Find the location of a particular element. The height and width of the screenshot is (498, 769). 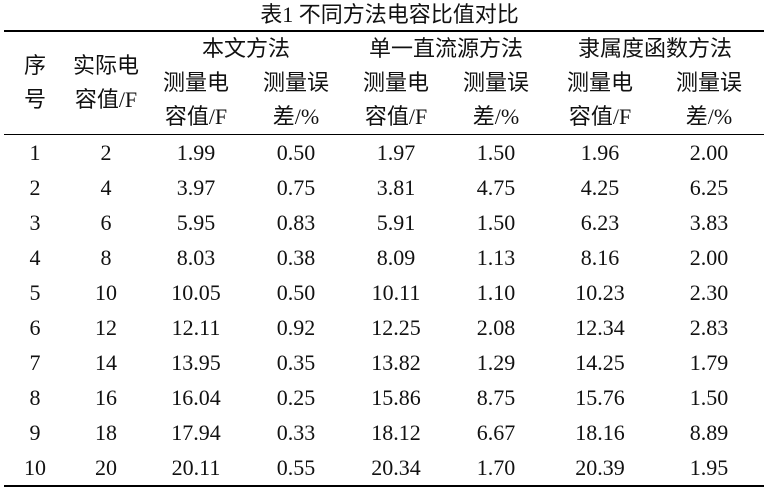

table-cell: 3.83 is located at coordinates (709, 222).